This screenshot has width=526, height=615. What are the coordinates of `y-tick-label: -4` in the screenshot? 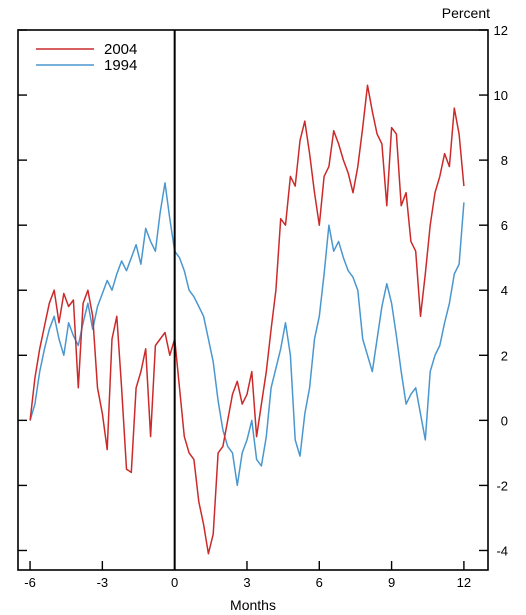 It's located at (502, 550).